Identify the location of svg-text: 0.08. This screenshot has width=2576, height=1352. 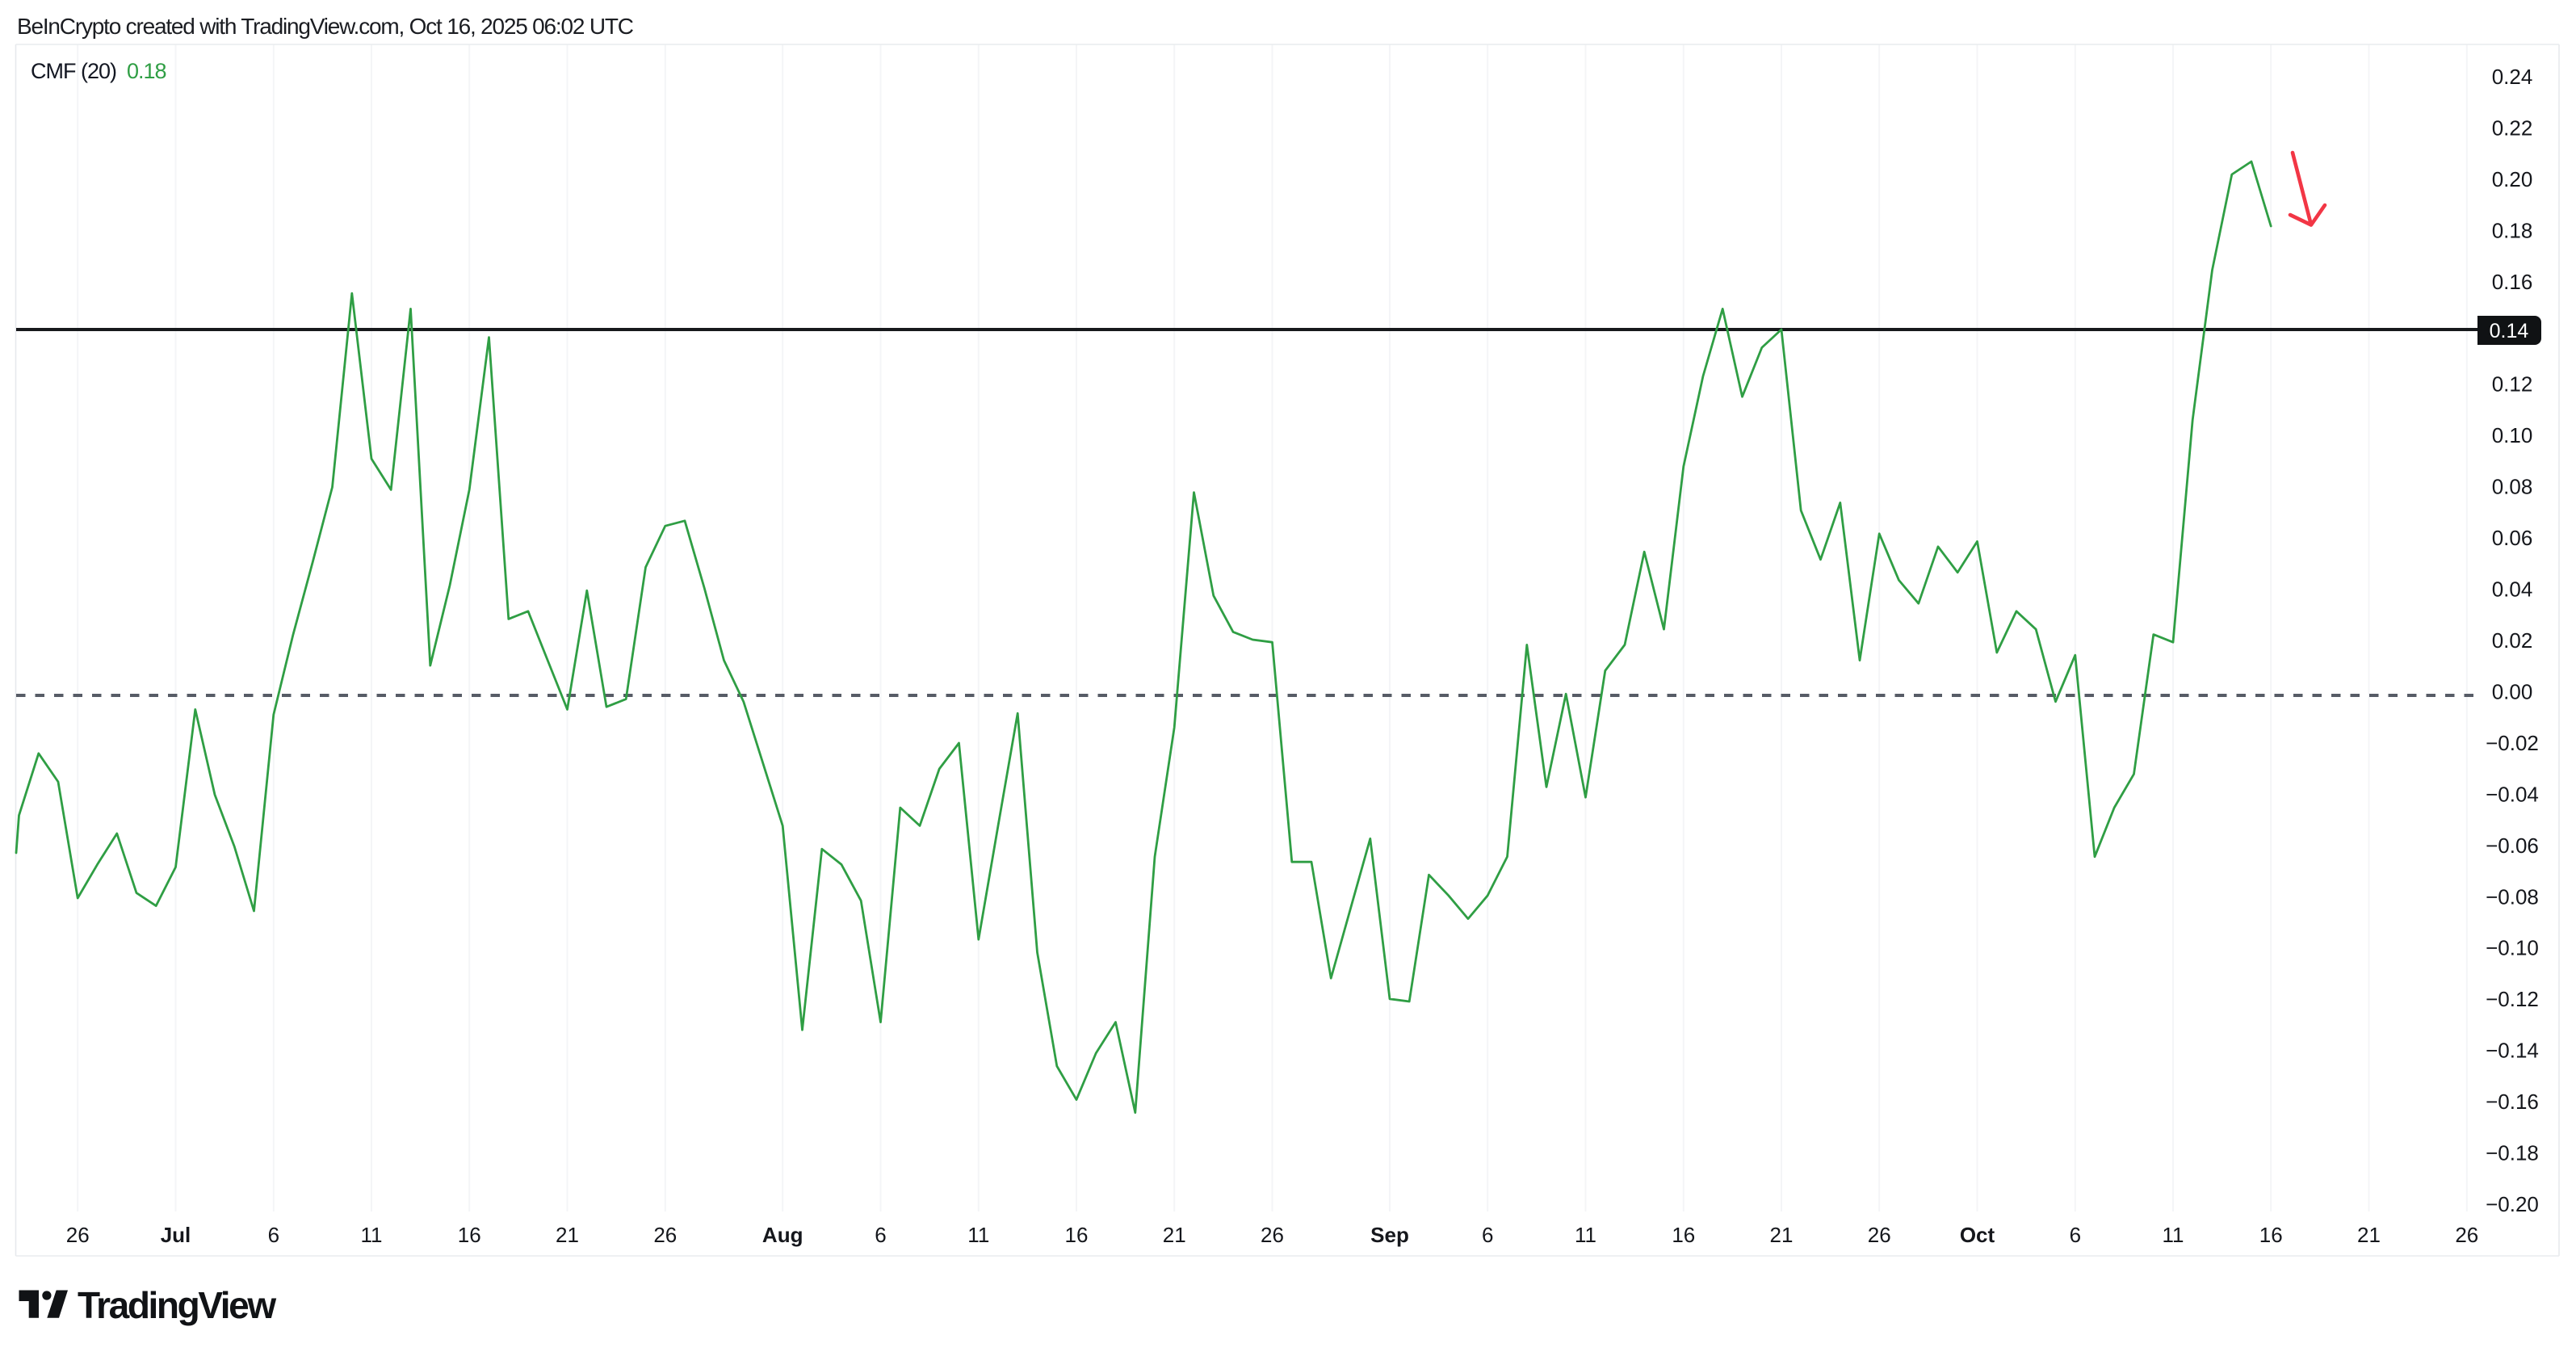
(2512, 487).